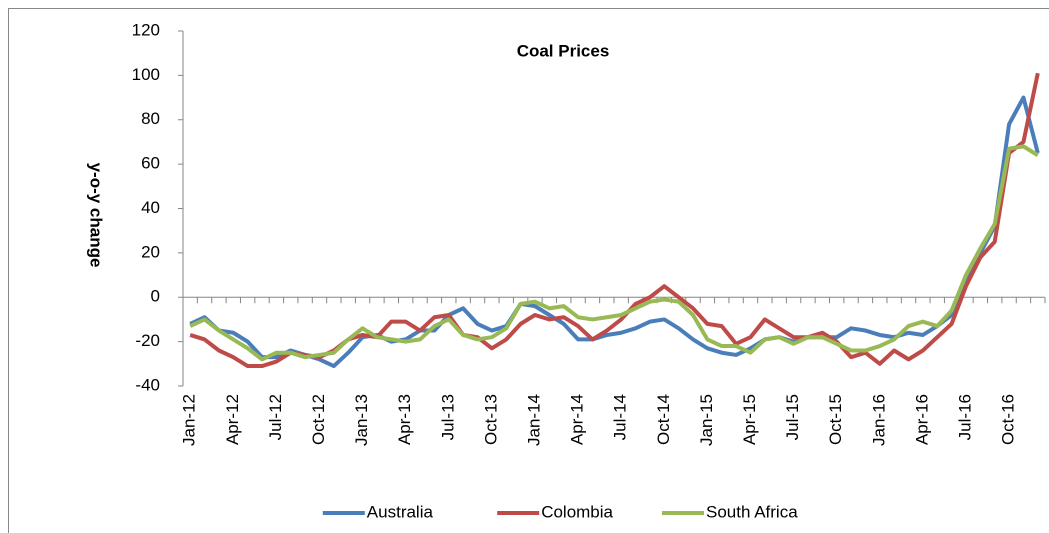  What do you see at coordinates (400, 511) in the screenshot?
I see `legend-label: Australia` at bounding box center [400, 511].